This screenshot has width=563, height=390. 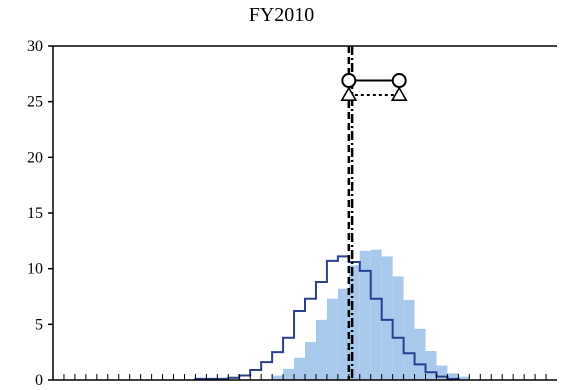 I want to click on y-tick-label: 20, so click(x=35, y=157).